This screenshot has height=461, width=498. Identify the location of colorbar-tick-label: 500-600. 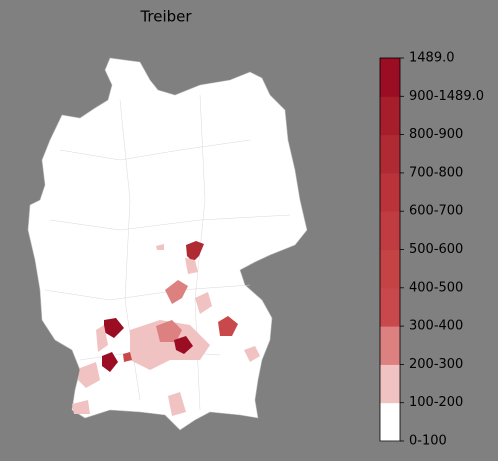
(436, 249).